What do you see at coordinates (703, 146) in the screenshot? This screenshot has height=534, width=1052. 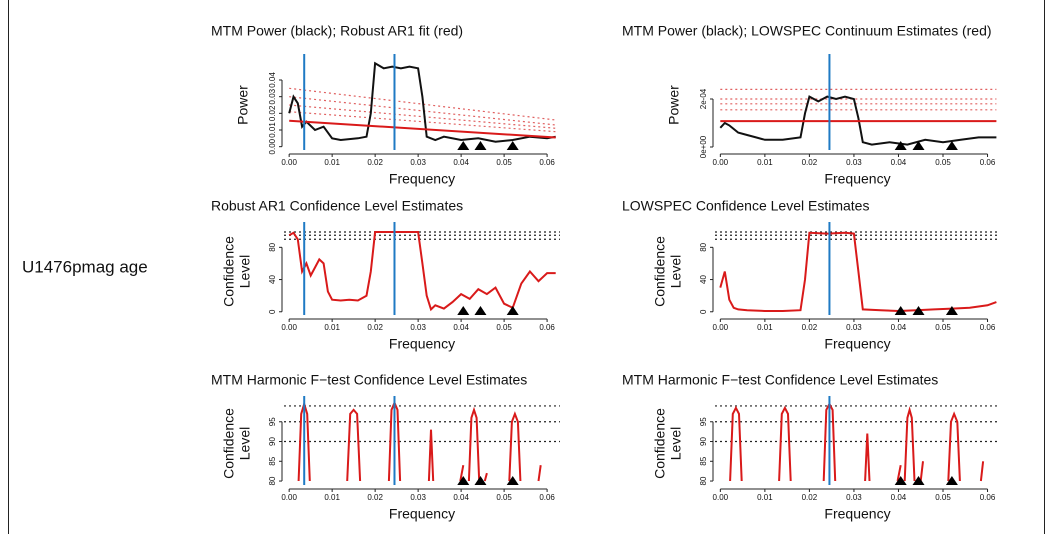 I see `y-tick-label: 0e+00` at bounding box center [703, 146].